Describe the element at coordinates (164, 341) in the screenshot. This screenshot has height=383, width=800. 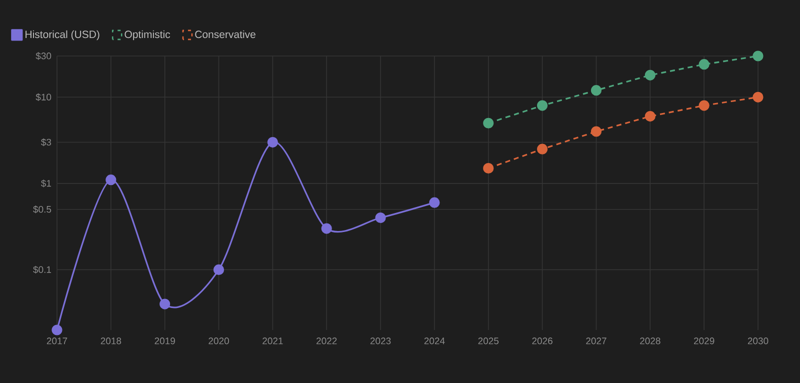
I see `x-tick-label: 2019` at that location.